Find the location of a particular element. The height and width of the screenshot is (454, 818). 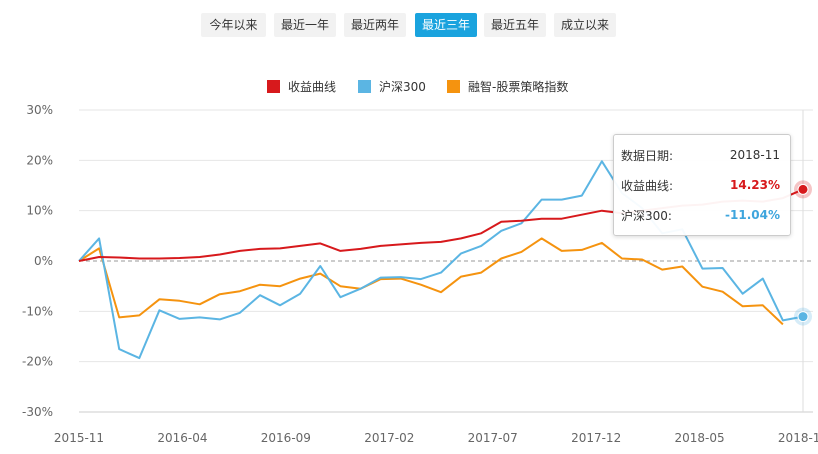

chart-legend: 收益曲线 沪深300 融智-股票策略指数 is located at coordinates (409, 86).